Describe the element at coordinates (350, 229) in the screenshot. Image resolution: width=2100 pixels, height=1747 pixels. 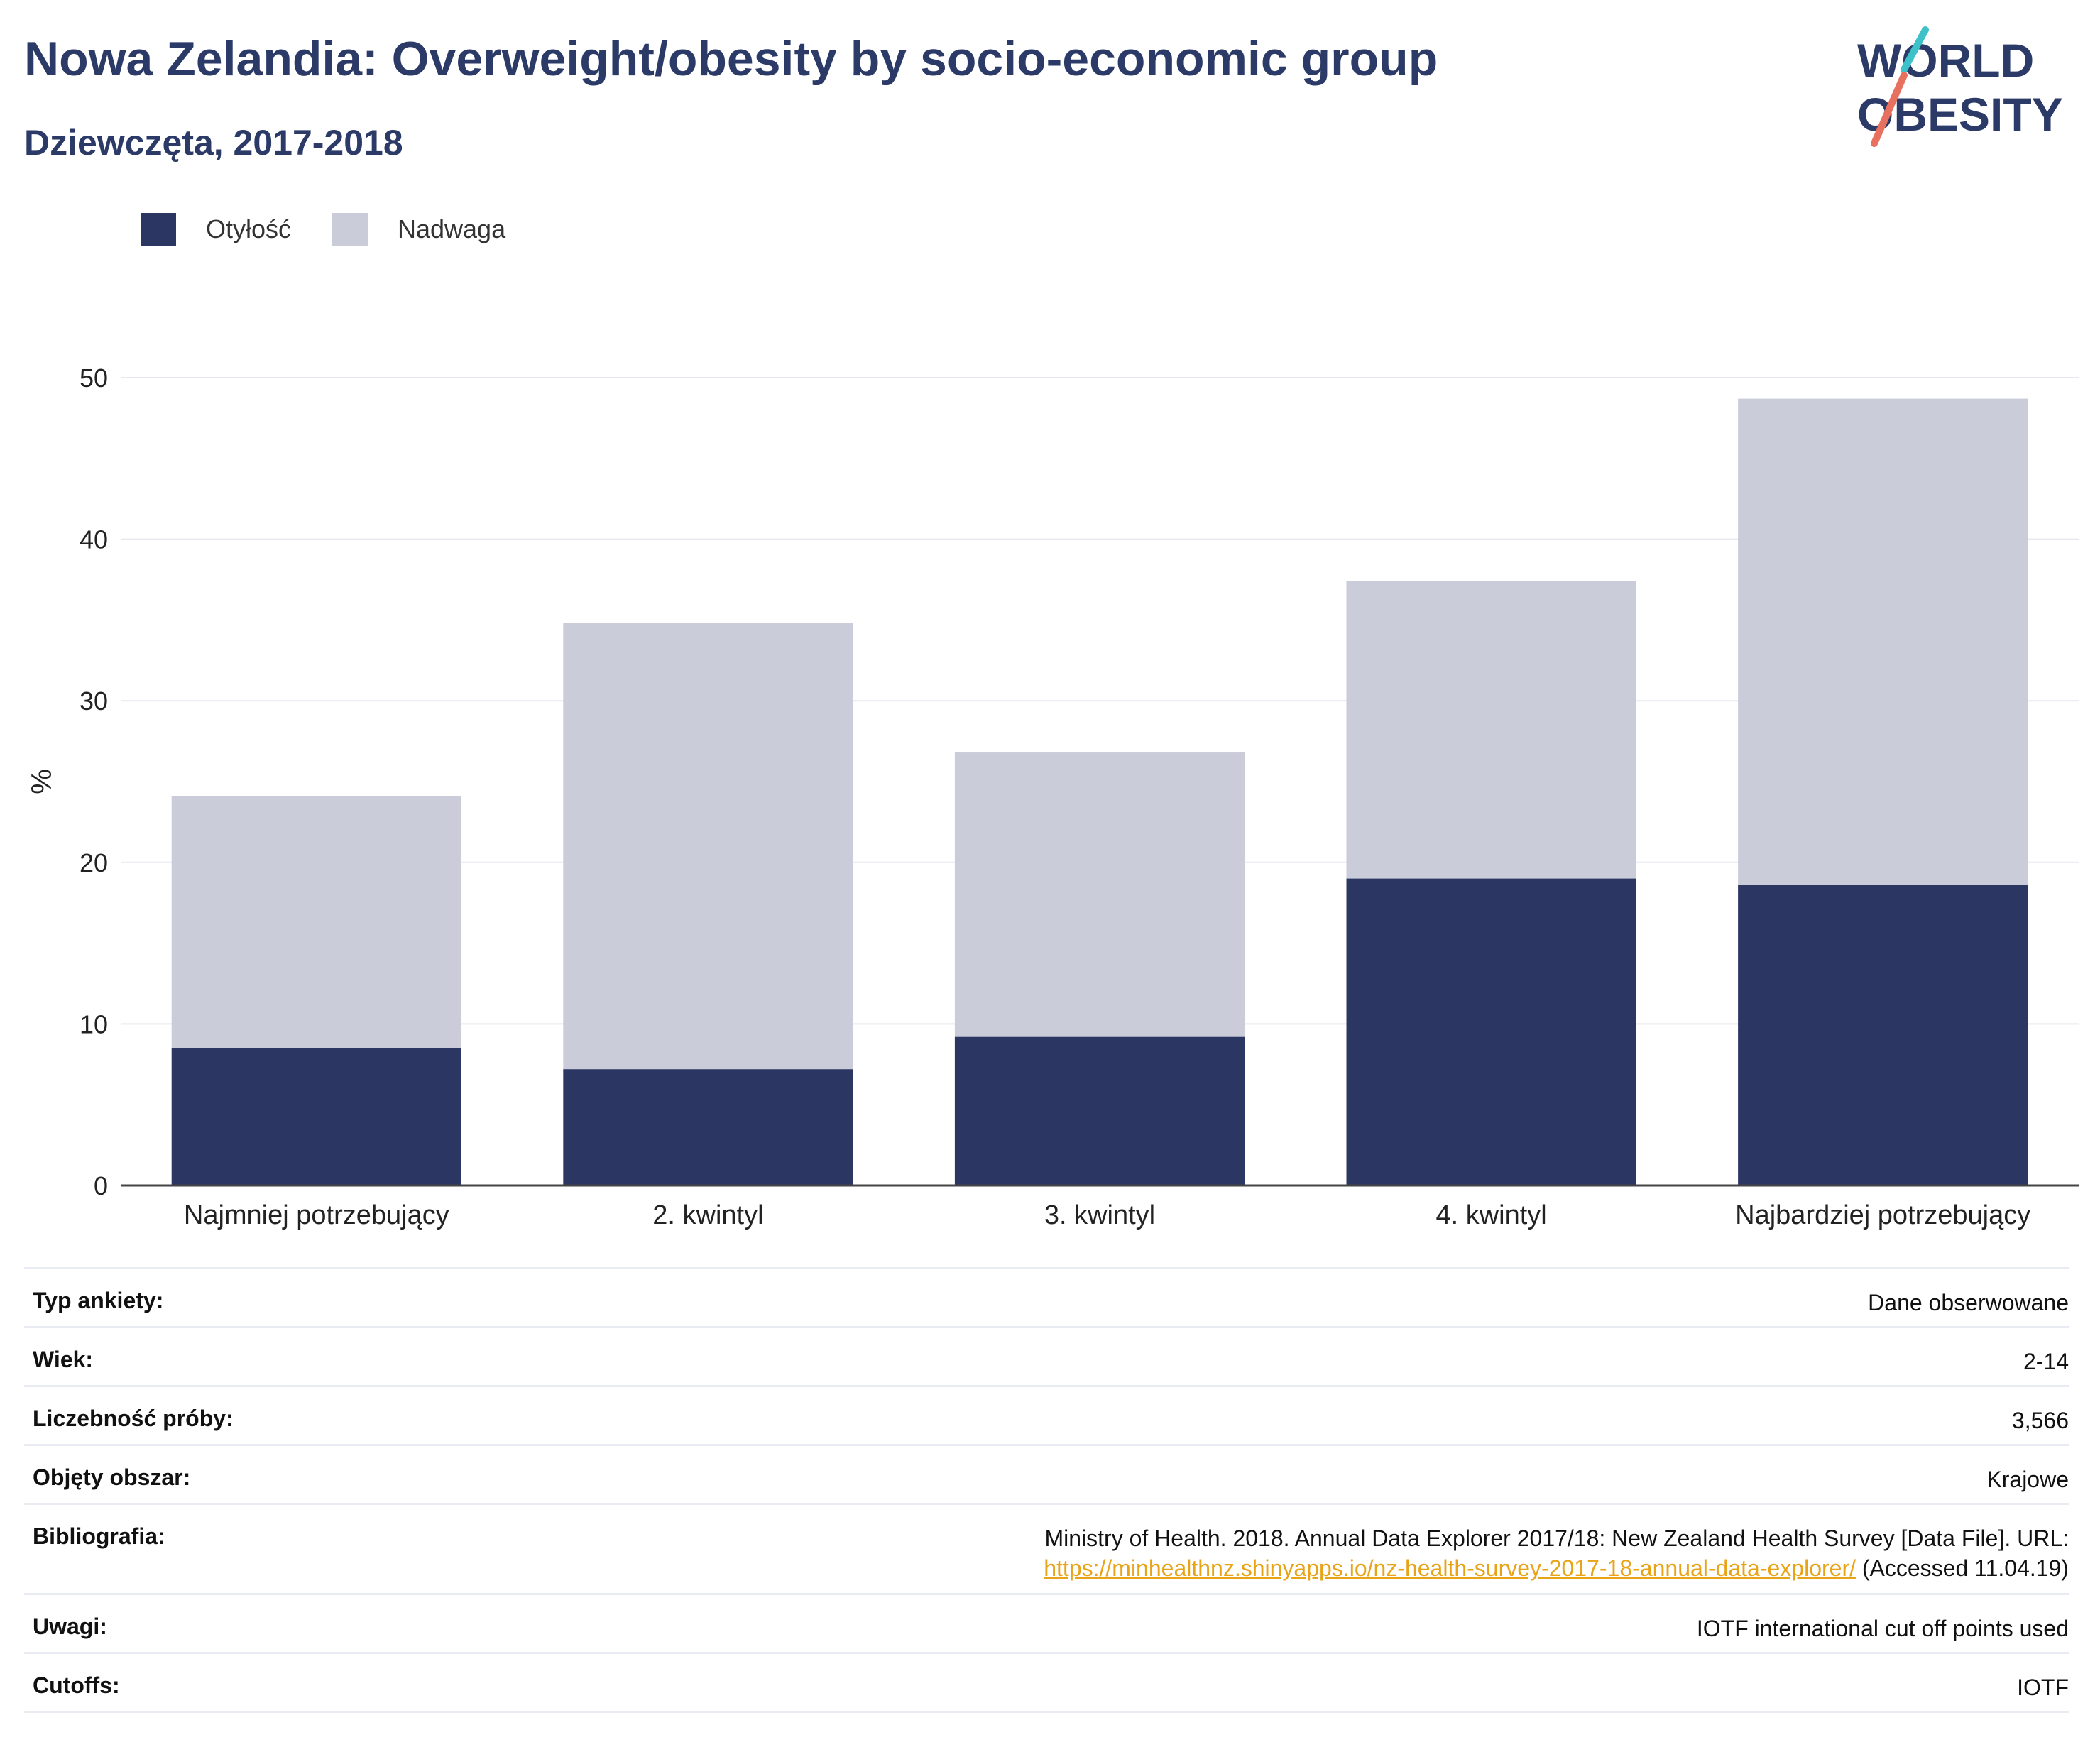
I see `legend-swatch-overweight` at that location.